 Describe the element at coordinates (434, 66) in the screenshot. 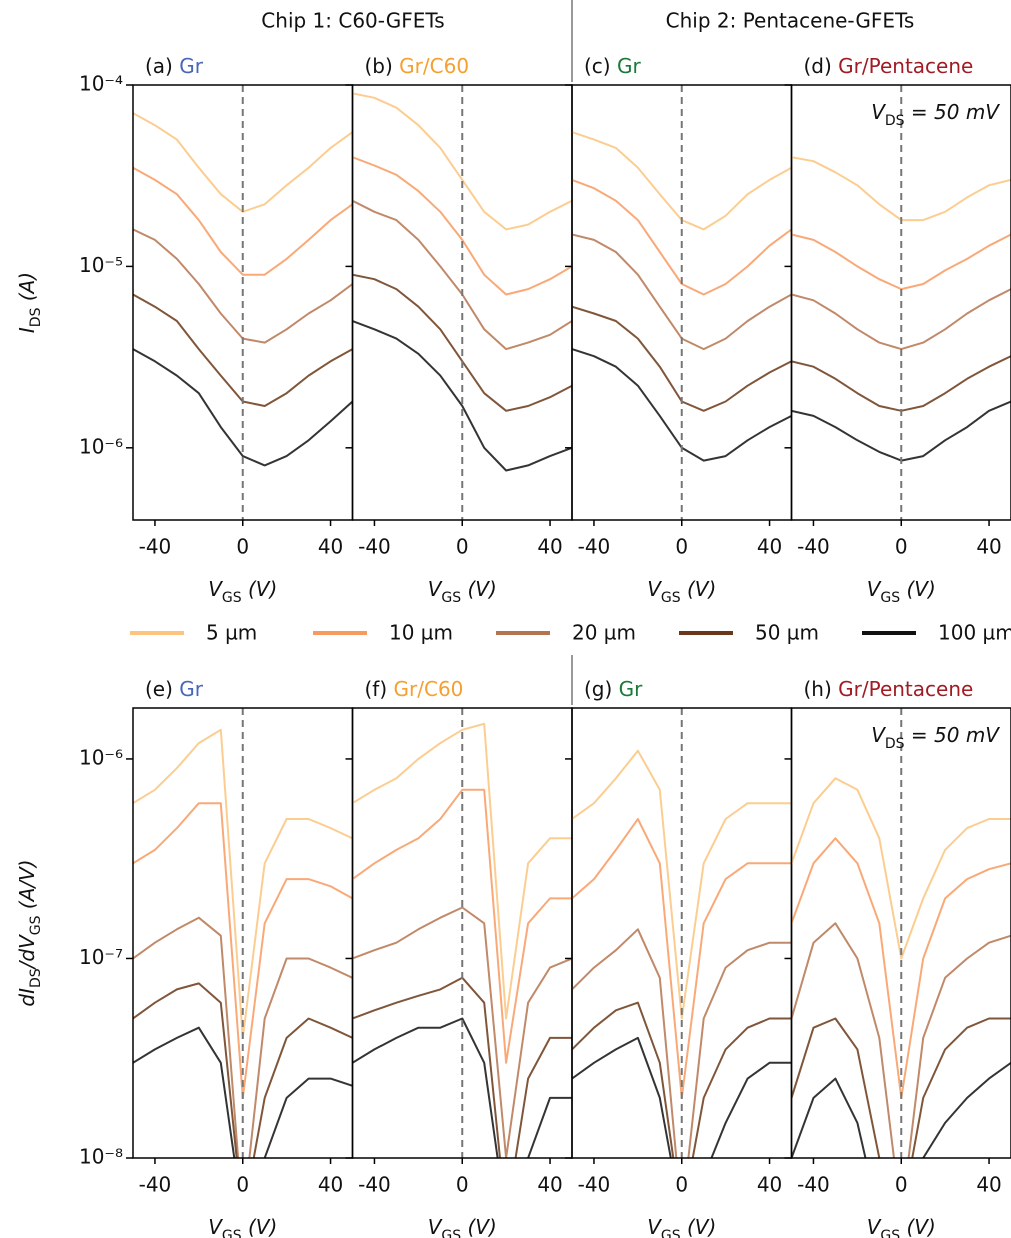

I see `panel-name: Gr/C60` at that location.